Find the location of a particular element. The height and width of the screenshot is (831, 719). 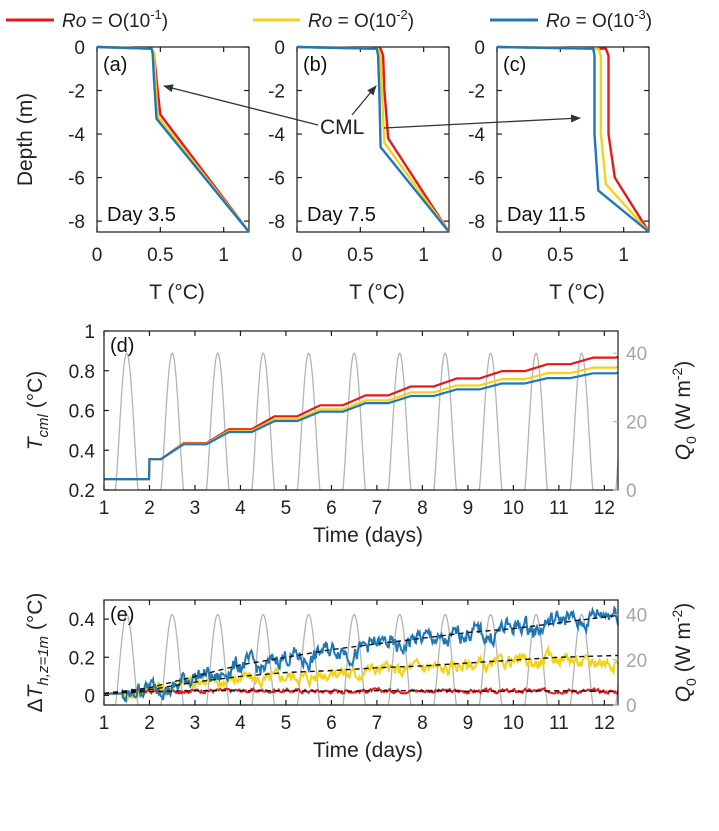

cml-annotation: CML is located at coordinates (372, 111).